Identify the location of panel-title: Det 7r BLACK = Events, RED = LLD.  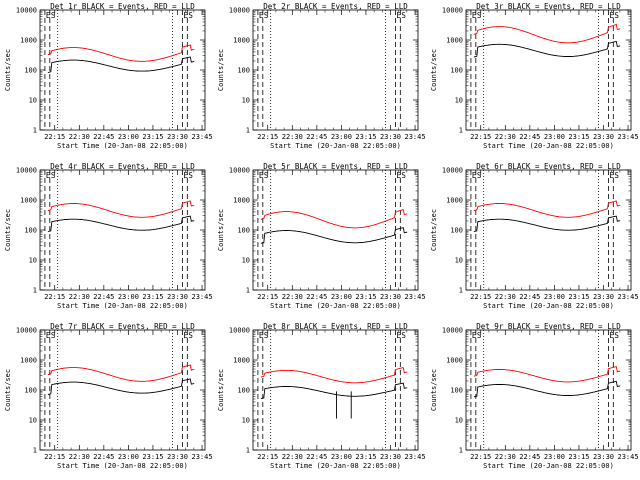
(122, 326).